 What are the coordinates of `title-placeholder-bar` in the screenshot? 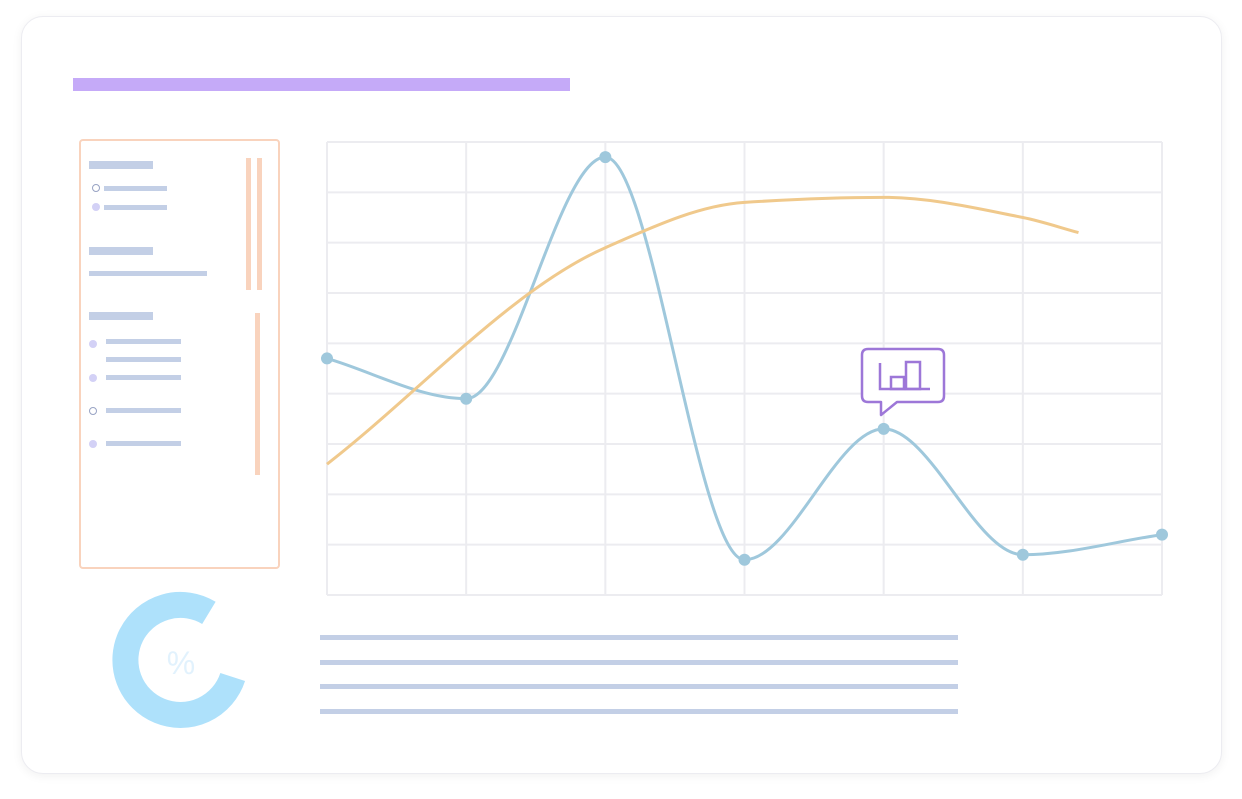 It's located at (321, 84).